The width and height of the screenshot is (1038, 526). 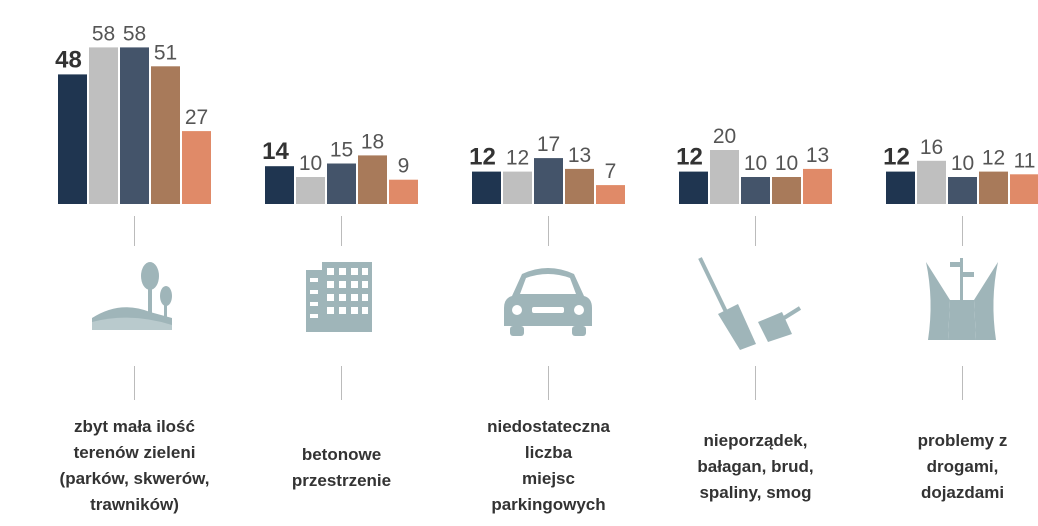 What do you see at coordinates (341, 467) in the screenshot?
I see `category-label: betonowe przestrzenie` at bounding box center [341, 467].